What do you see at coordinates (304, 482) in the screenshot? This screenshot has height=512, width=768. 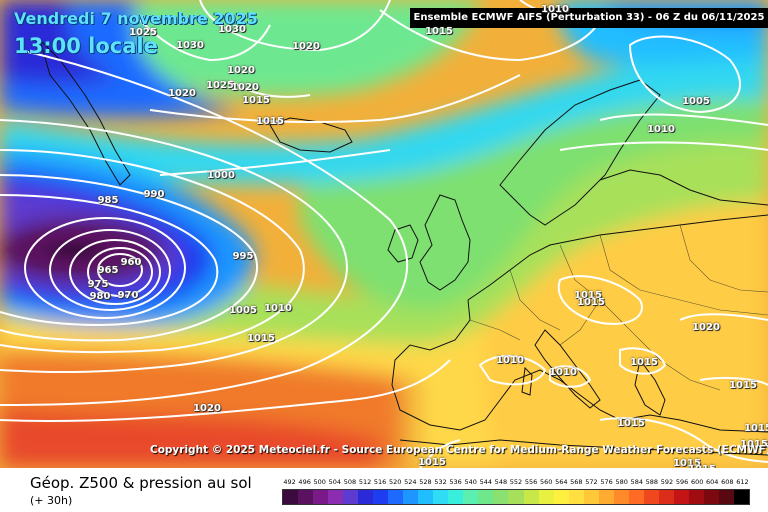 I see `legend-level-label: 496` at bounding box center [304, 482].